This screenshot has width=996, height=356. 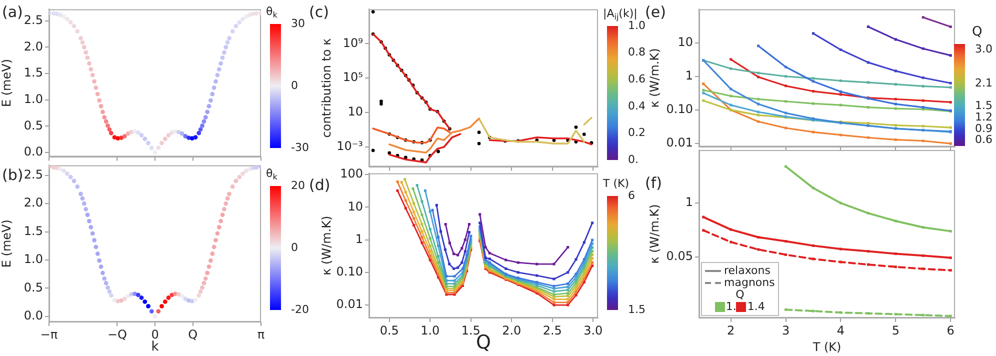 What do you see at coordinates (786, 330) in the screenshot?
I see `x-tick-label: 3` at bounding box center [786, 330].